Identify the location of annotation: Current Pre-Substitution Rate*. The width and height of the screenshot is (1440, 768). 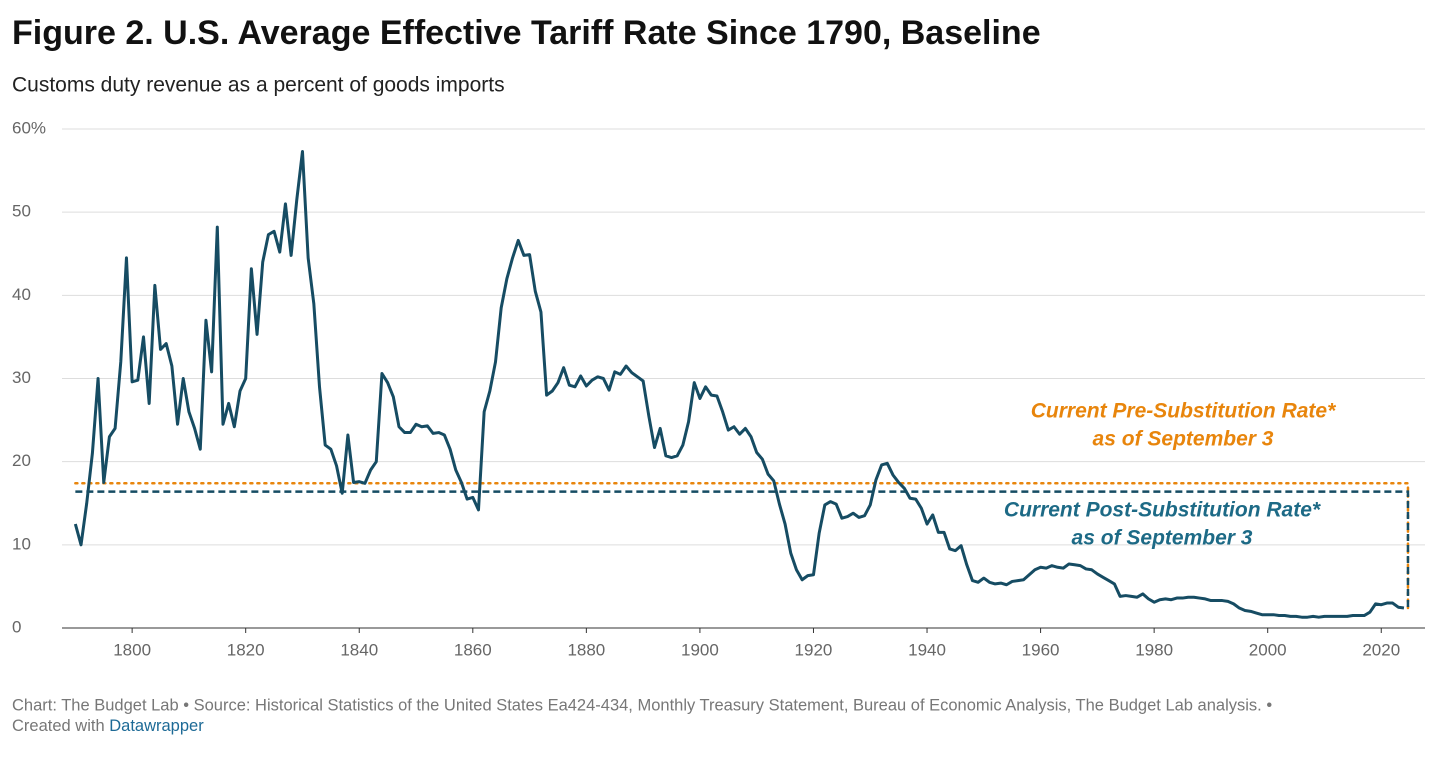
(1183, 411).